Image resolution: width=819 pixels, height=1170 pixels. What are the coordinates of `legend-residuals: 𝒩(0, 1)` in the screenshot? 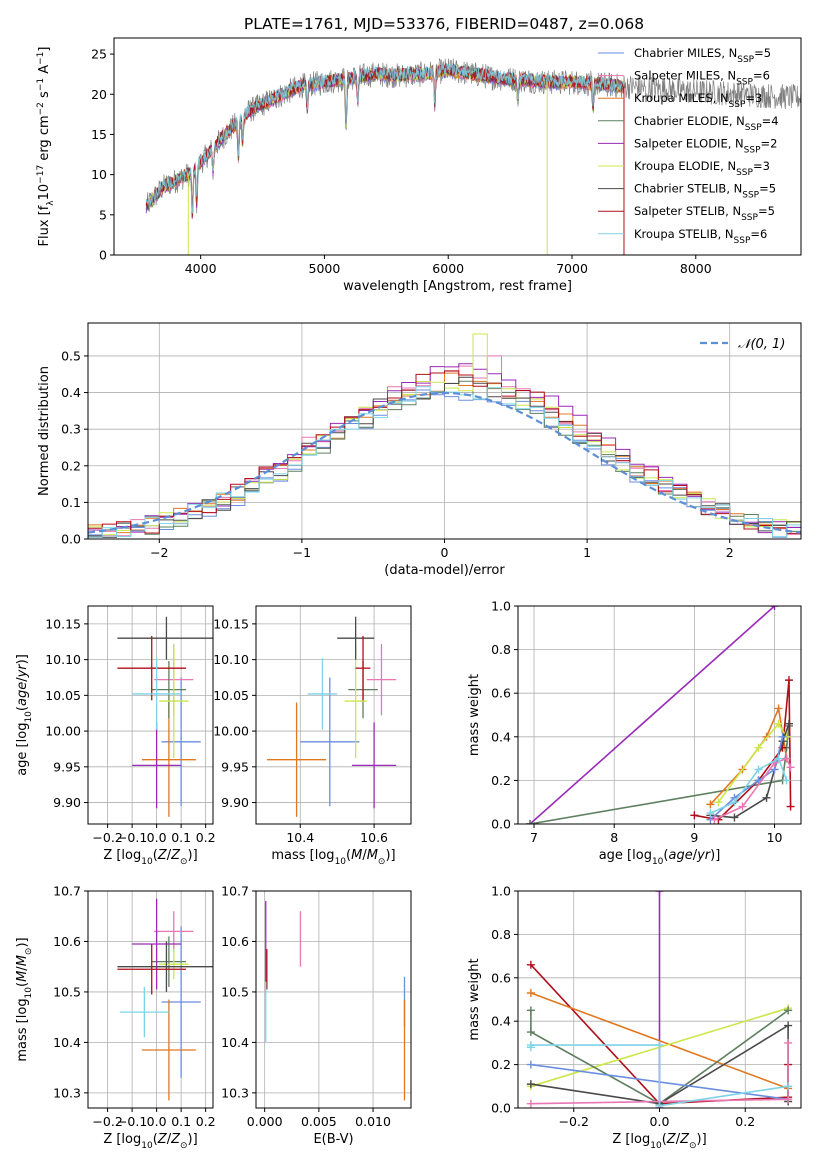 It's located at (742, 344).